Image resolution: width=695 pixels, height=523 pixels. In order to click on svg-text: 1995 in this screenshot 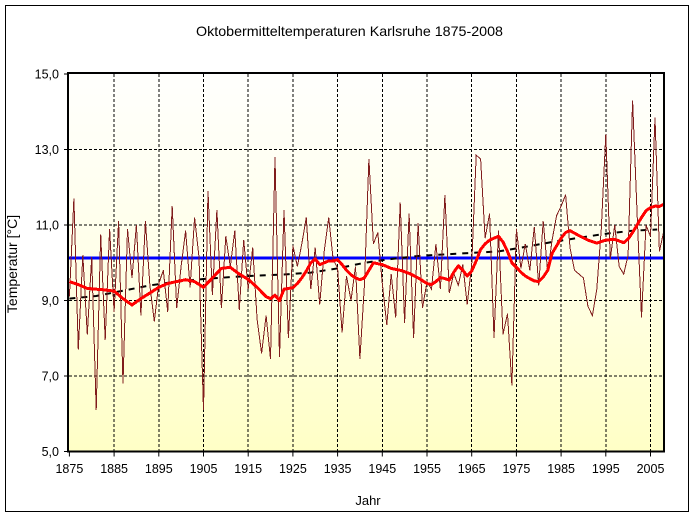, I will do `click(606, 469)`.